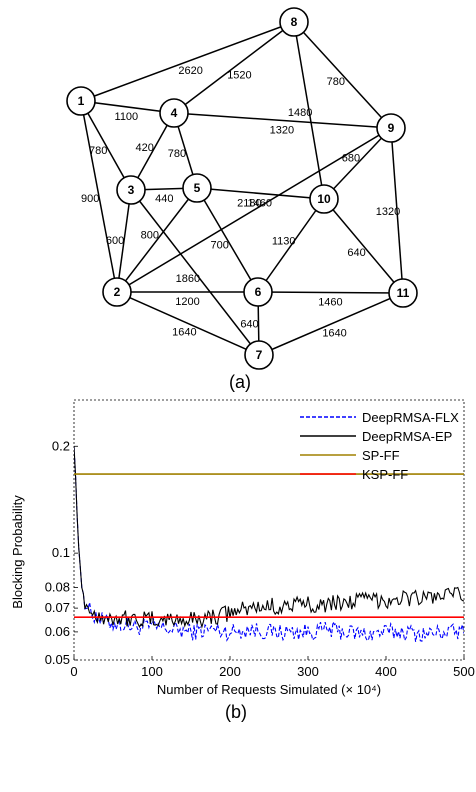 Image resolution: width=476 pixels, height=792 pixels. What do you see at coordinates (386, 671) in the screenshot?
I see `x-tick-label: 400` at bounding box center [386, 671].